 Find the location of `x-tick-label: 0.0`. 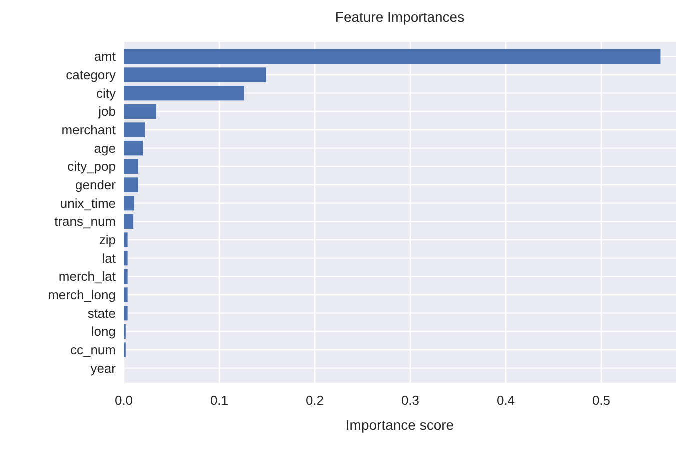

x-tick-label: 0.0 is located at coordinates (124, 400).